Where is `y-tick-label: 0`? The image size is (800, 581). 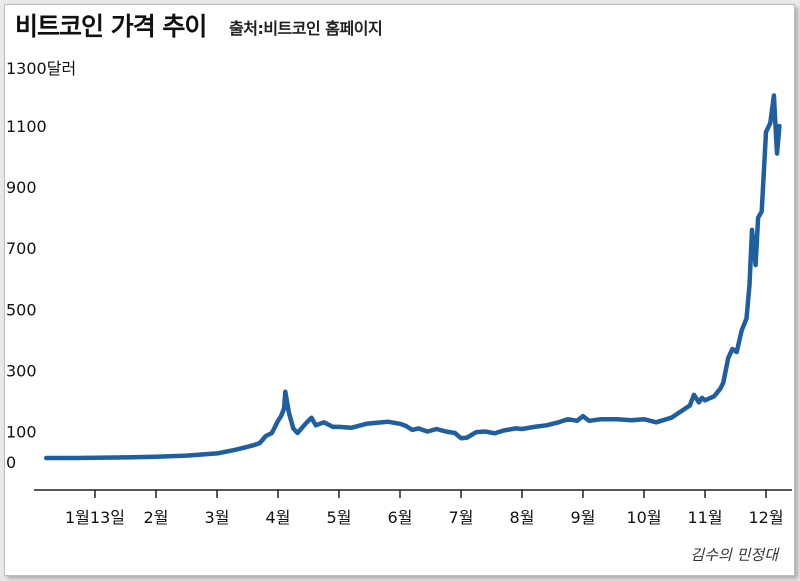 y-tick-label: 0 is located at coordinates (11, 462).